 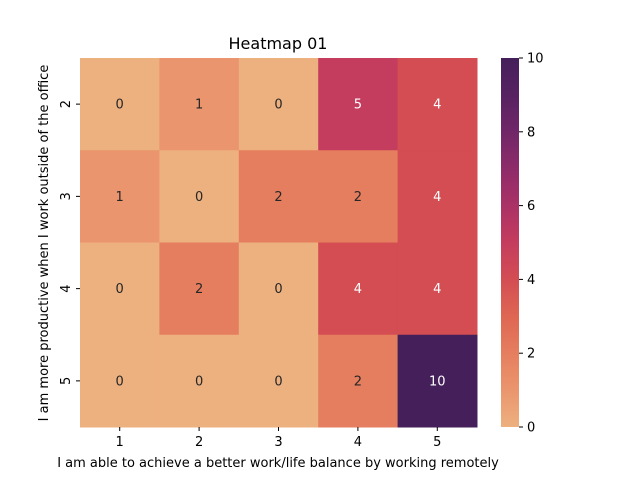 What do you see at coordinates (120, 442) in the screenshot?
I see `x-tick-label: 1` at bounding box center [120, 442].